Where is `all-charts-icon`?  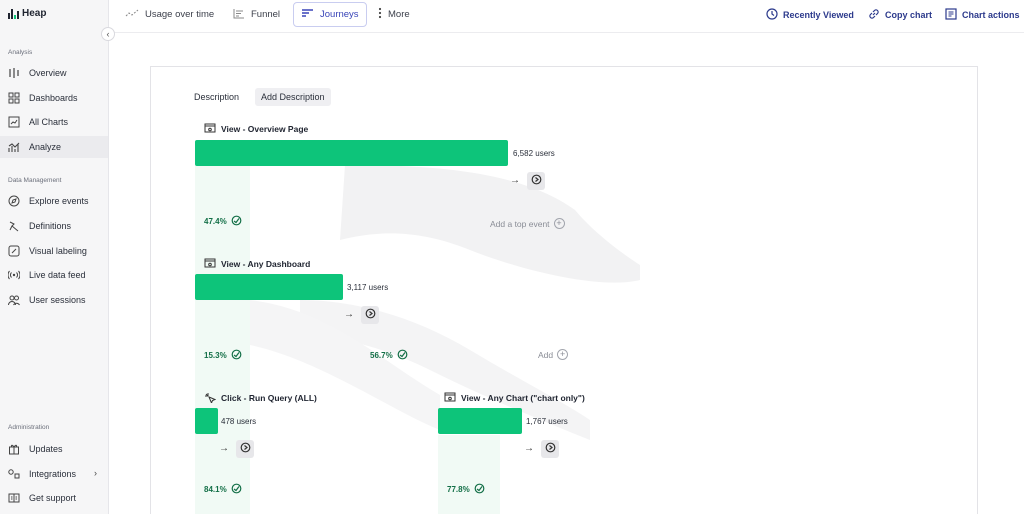
all-charts-icon is located at coordinates (13, 122).